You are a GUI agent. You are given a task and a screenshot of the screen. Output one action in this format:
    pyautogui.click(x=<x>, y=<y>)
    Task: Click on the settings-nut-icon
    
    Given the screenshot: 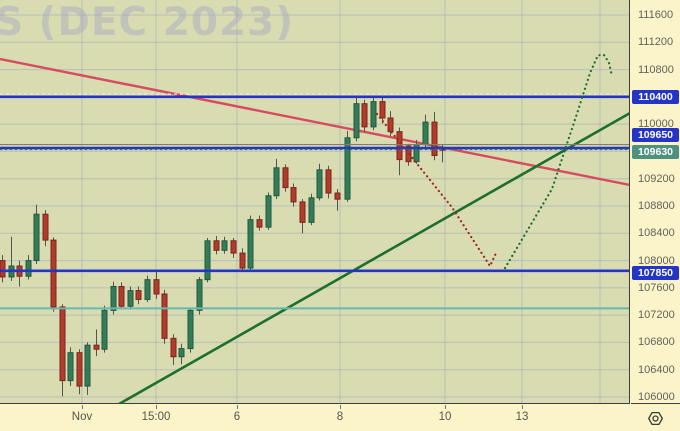 What is the action you would take?
    pyautogui.click(x=655, y=418)
    